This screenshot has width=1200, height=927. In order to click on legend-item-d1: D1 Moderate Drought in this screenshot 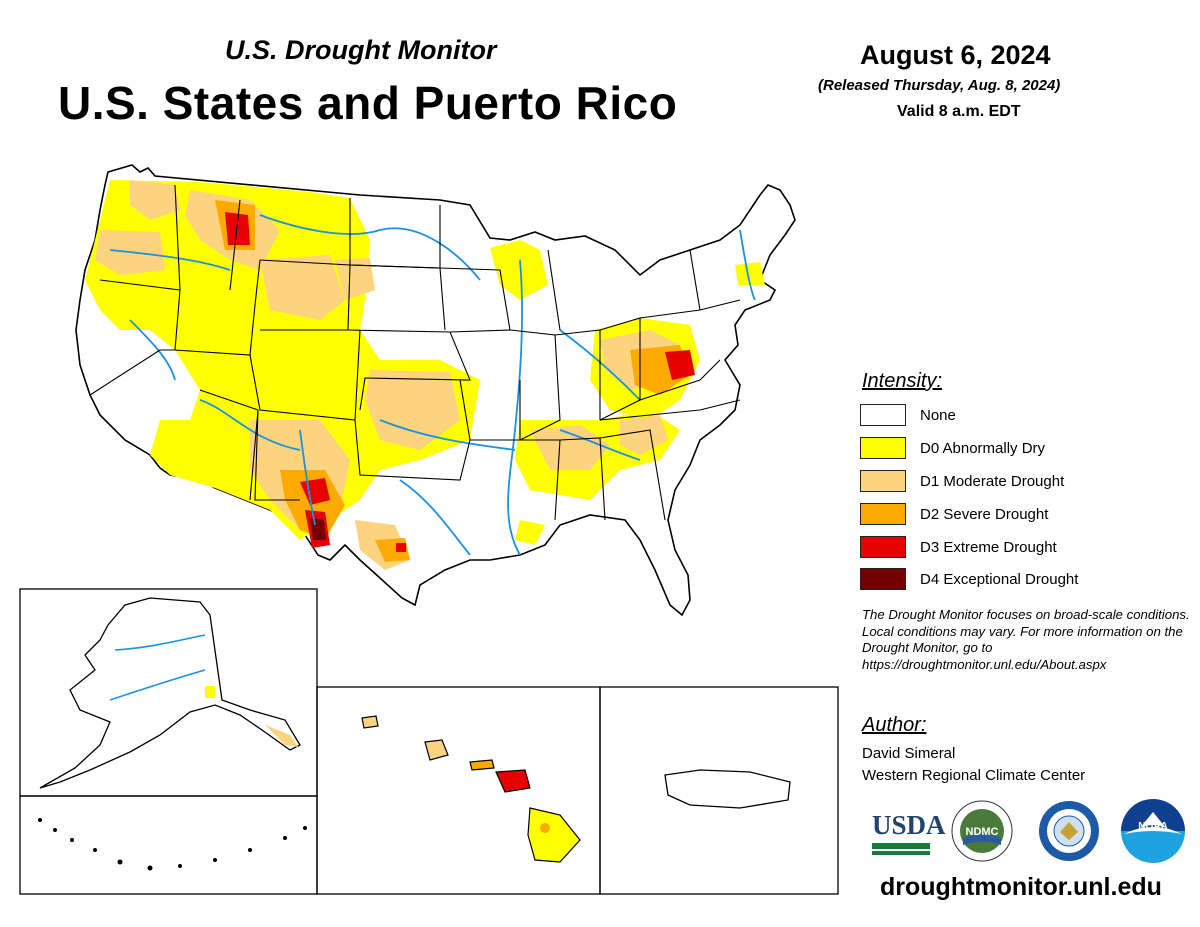, I will do `click(962, 481)`.